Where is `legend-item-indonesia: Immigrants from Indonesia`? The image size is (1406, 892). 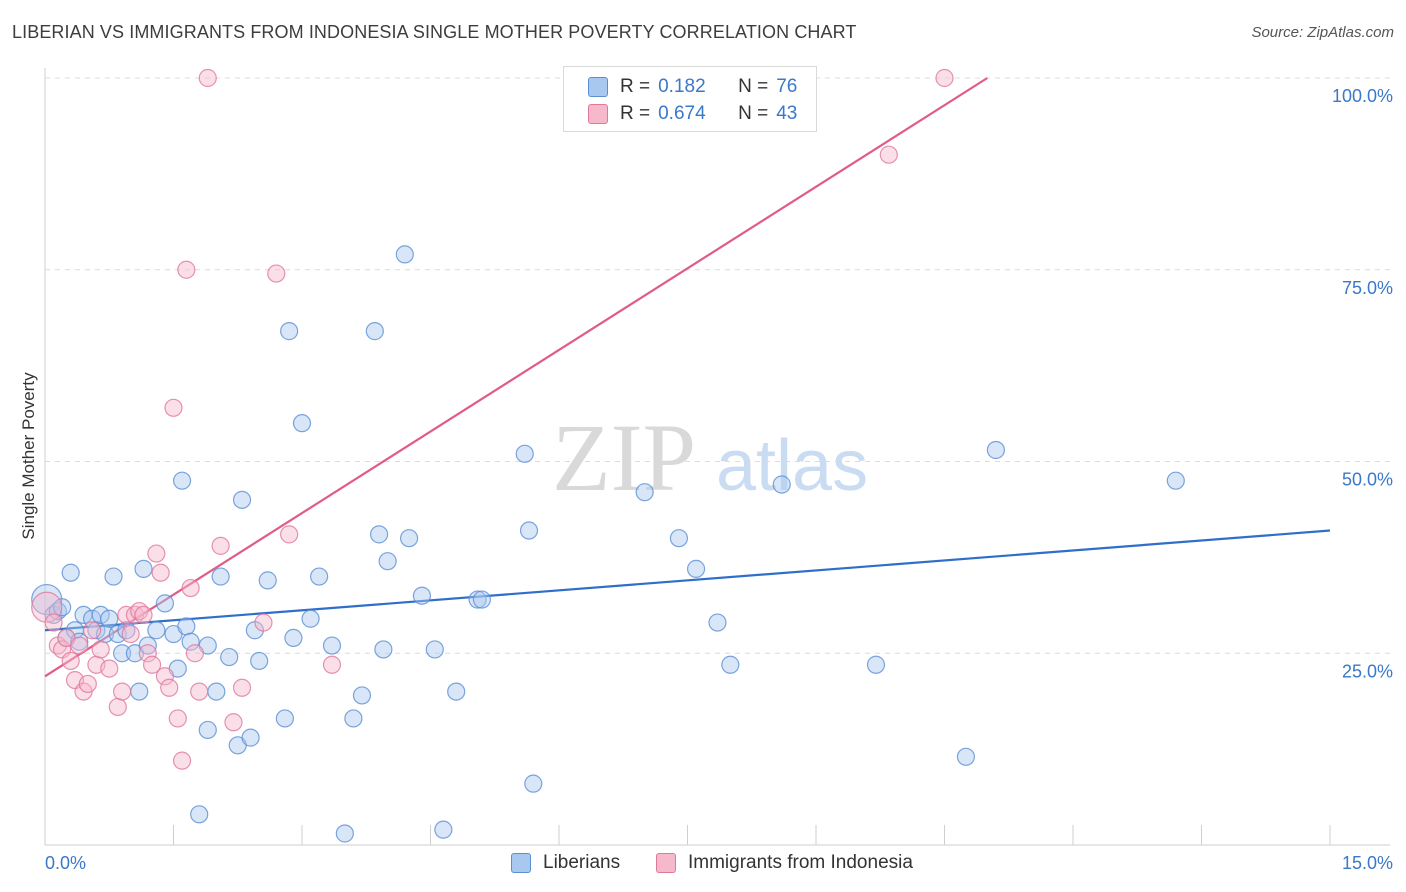 legend-item-indonesia: Immigrants from Indonesia is located at coordinates (784, 863).